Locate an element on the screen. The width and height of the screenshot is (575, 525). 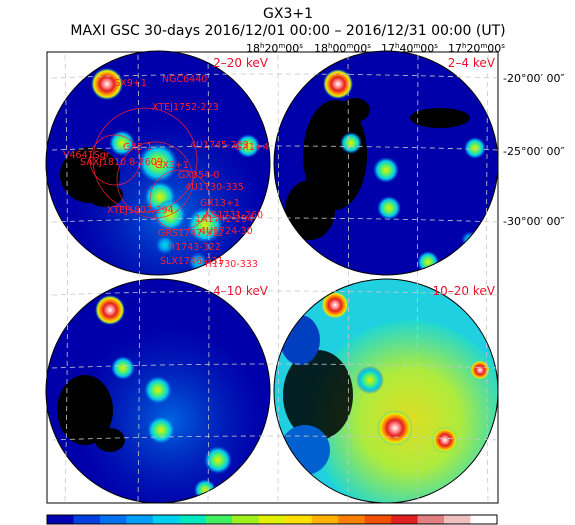
source-label: SAXJ1810.8-2609 is located at coordinates (121, 162).